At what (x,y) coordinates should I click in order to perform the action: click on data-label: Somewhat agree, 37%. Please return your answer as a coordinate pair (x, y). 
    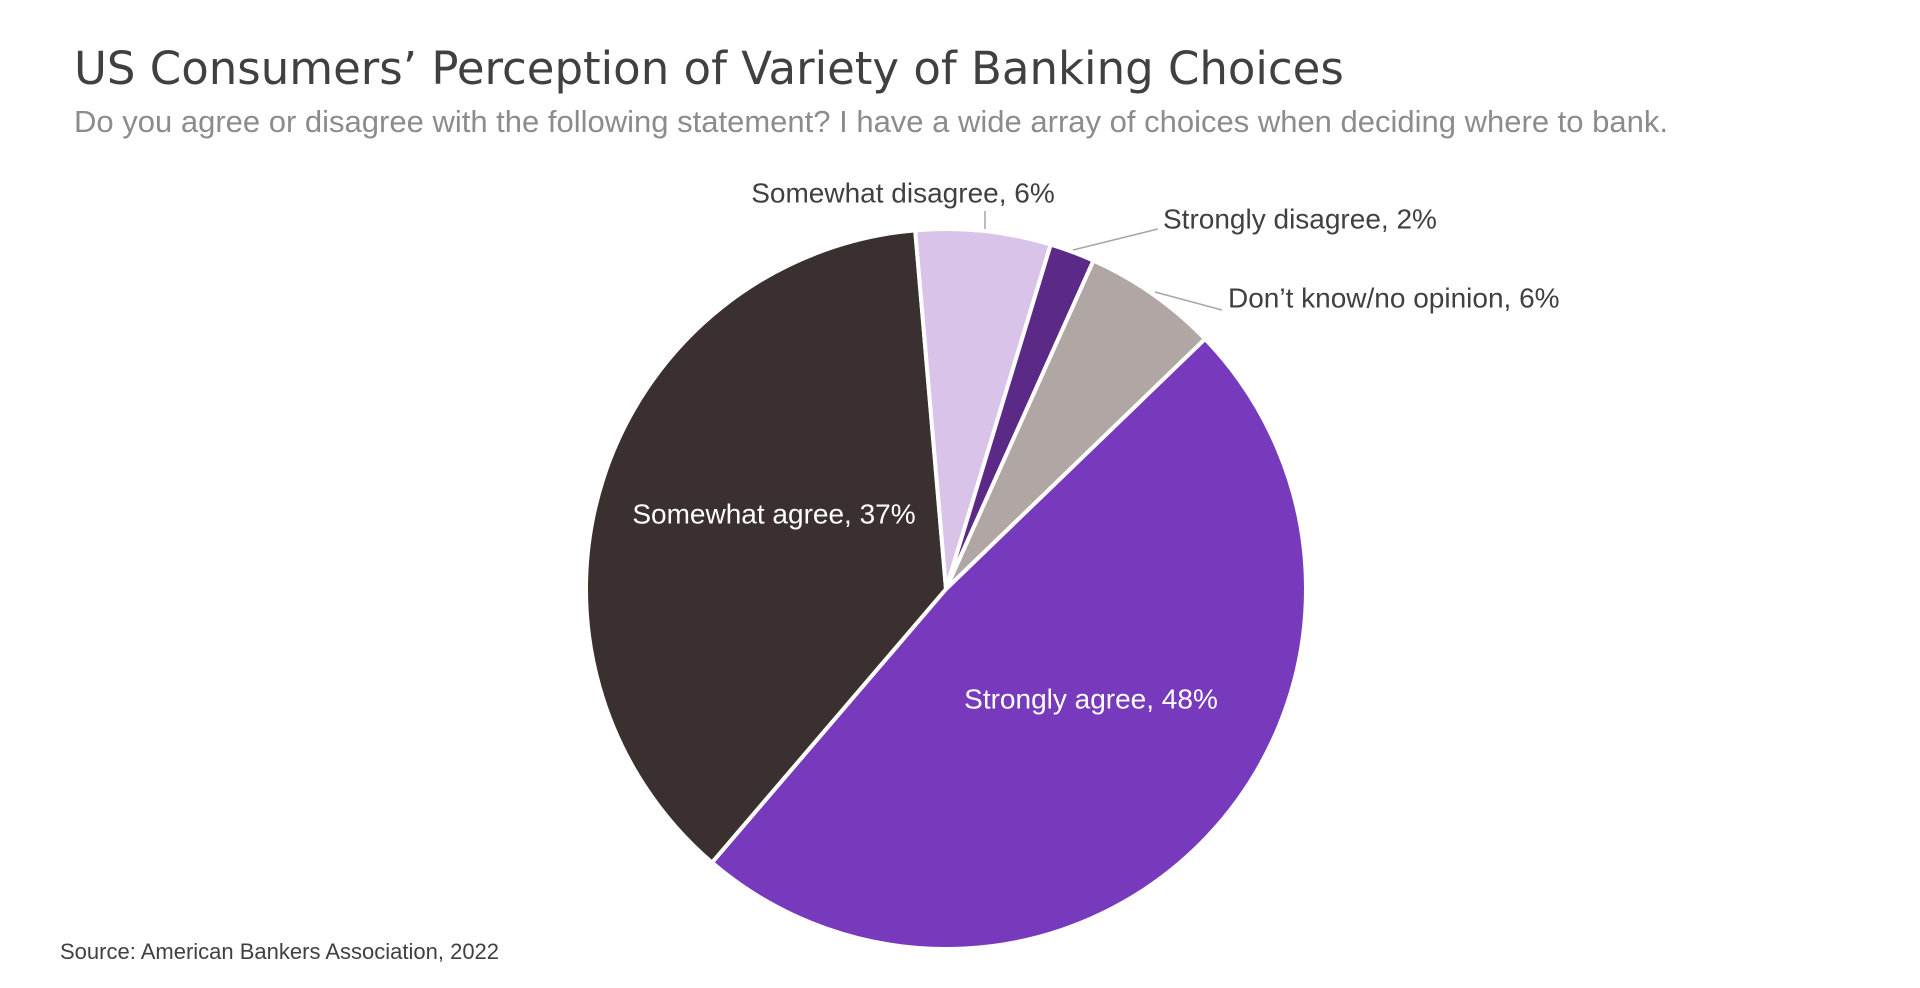
    Looking at the image, I should click on (773, 513).